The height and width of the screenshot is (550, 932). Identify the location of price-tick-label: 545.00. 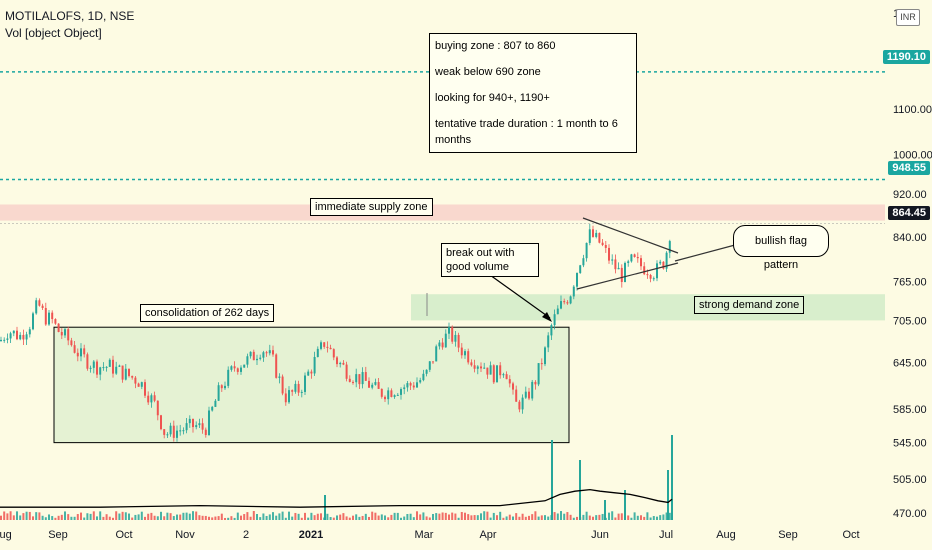
(910, 444).